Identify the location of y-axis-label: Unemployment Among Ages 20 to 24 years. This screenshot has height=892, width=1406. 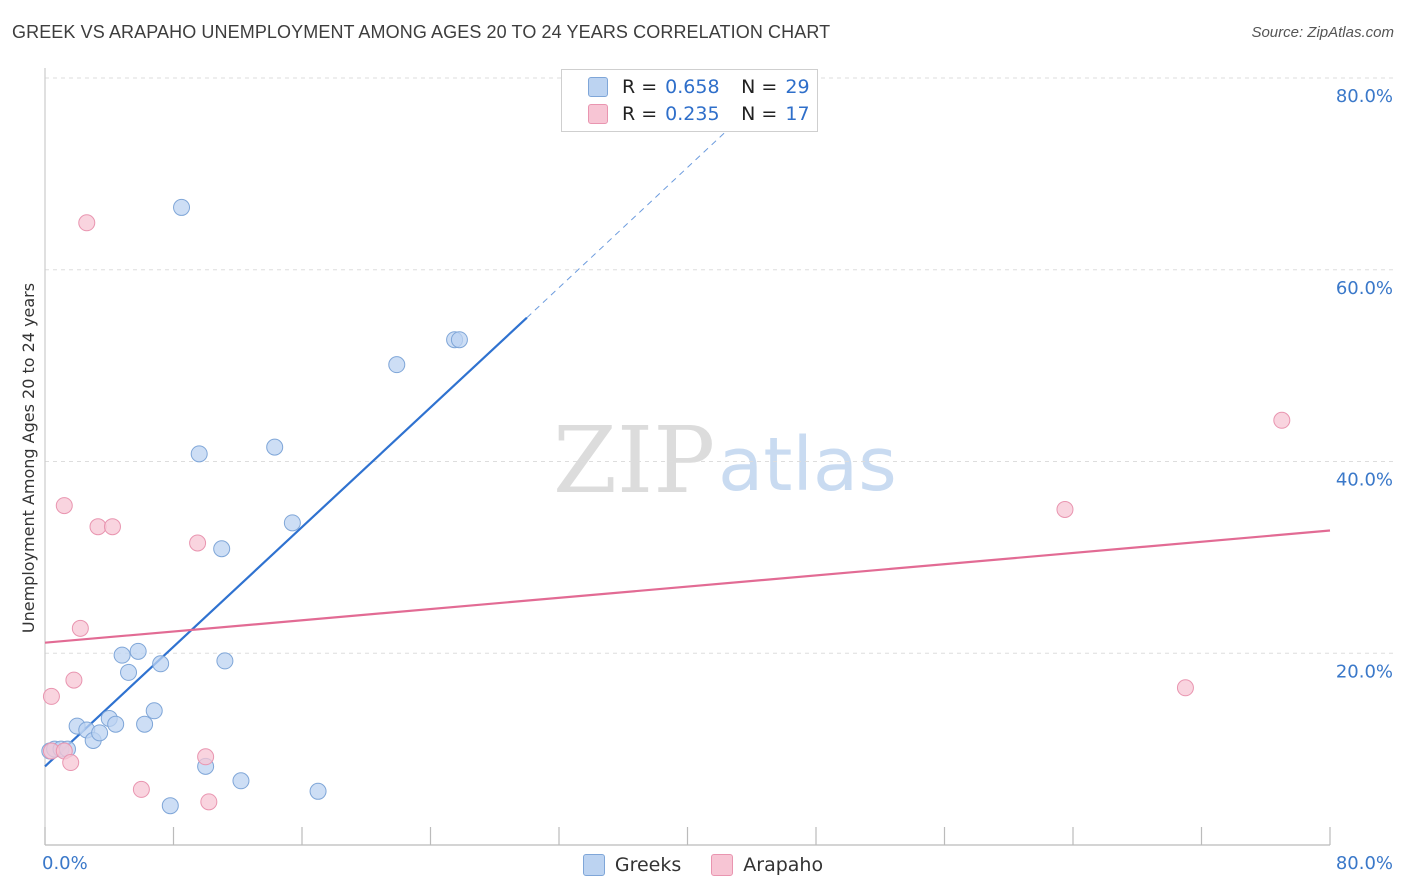
(28, 458).